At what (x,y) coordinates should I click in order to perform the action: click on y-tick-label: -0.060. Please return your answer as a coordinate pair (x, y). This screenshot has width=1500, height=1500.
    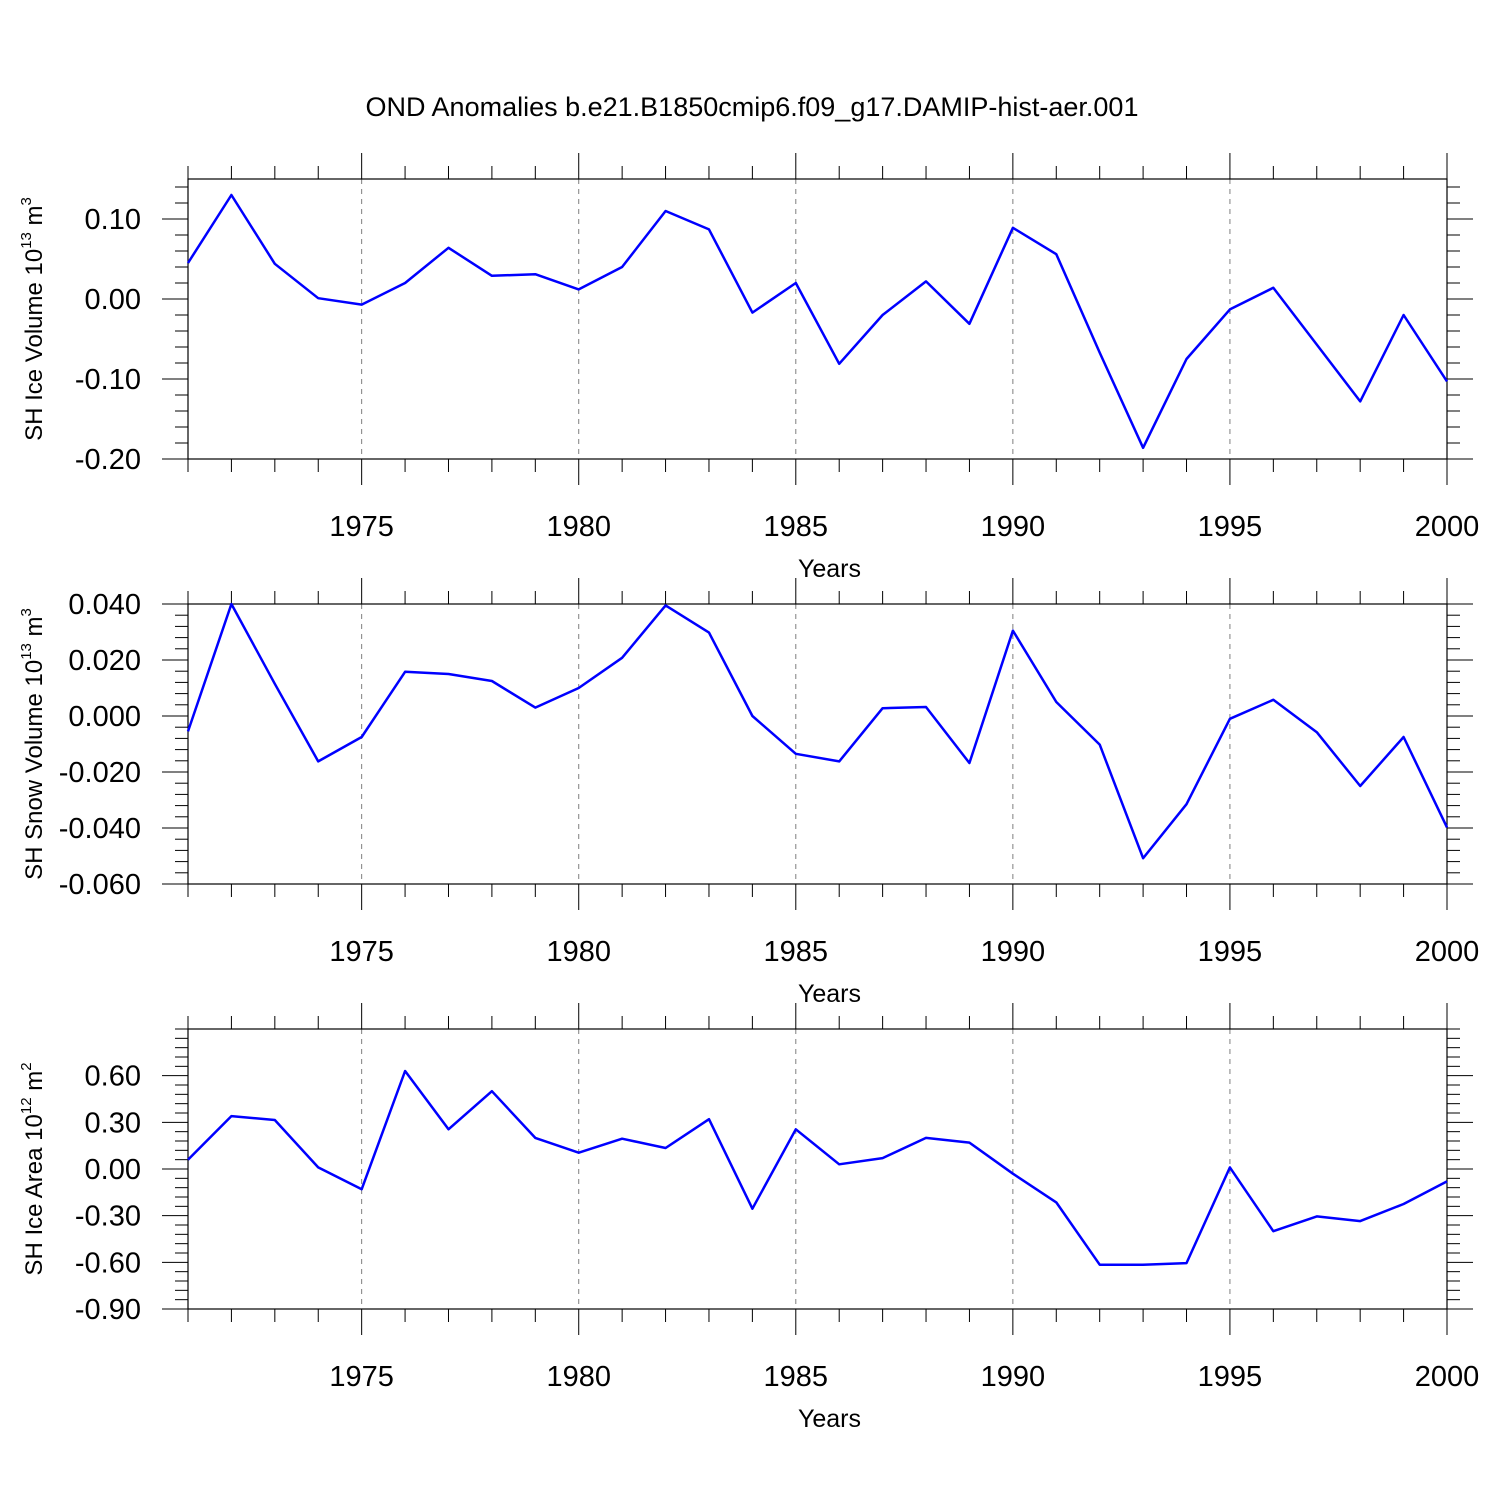
    Looking at the image, I should click on (100, 885).